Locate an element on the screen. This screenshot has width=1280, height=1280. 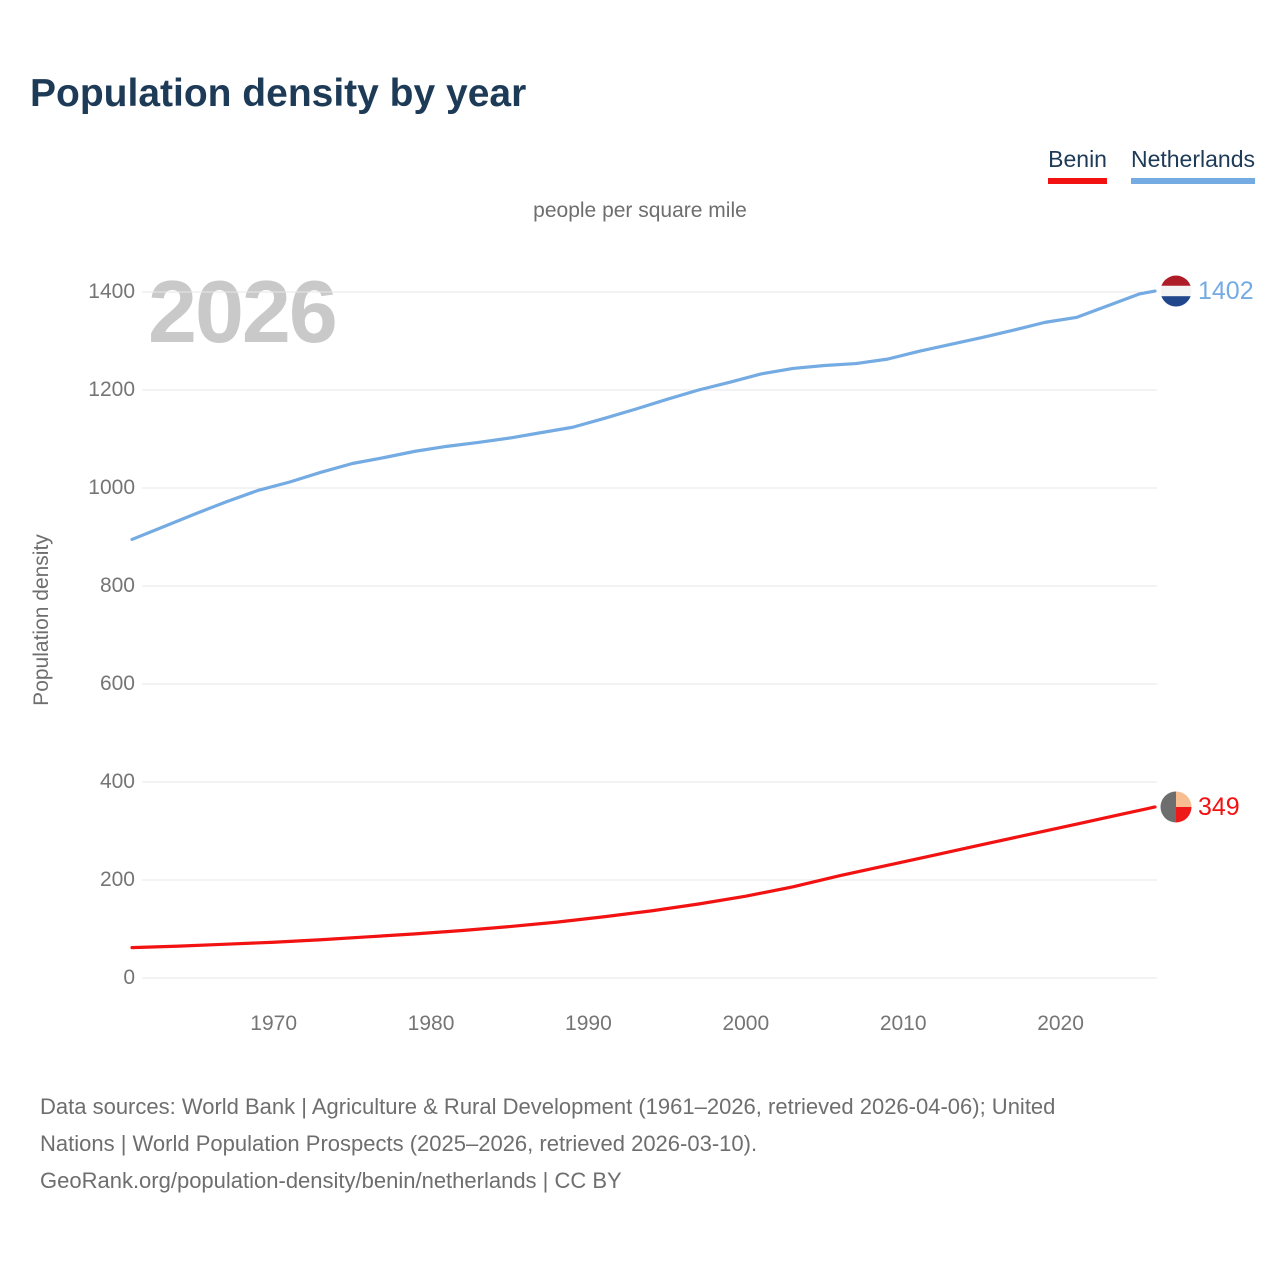
y-tick-label: 600 is located at coordinates (117, 683).